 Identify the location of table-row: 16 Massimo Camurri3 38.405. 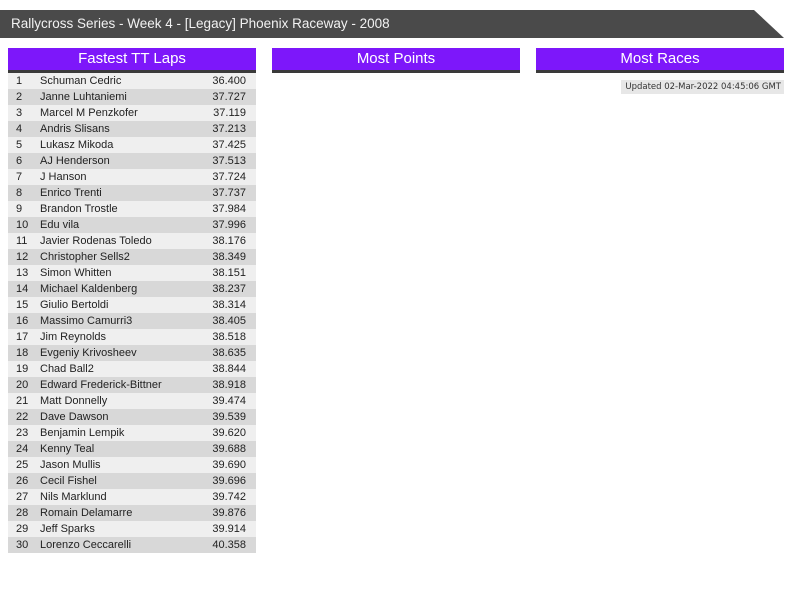
(132, 321).